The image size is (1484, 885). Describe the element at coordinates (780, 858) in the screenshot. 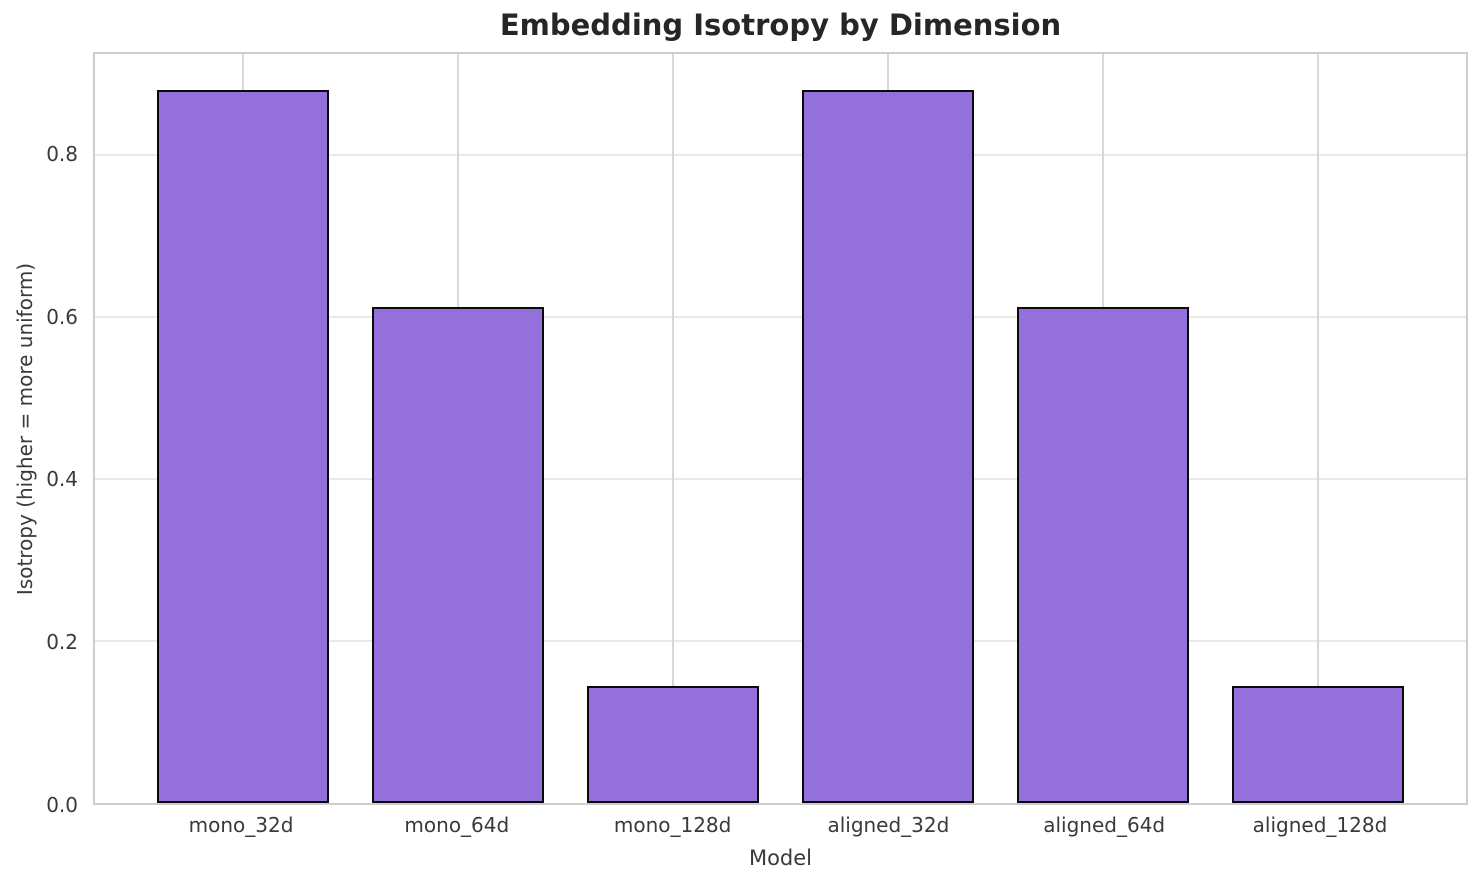

I see `x-axis-label: Model` at that location.